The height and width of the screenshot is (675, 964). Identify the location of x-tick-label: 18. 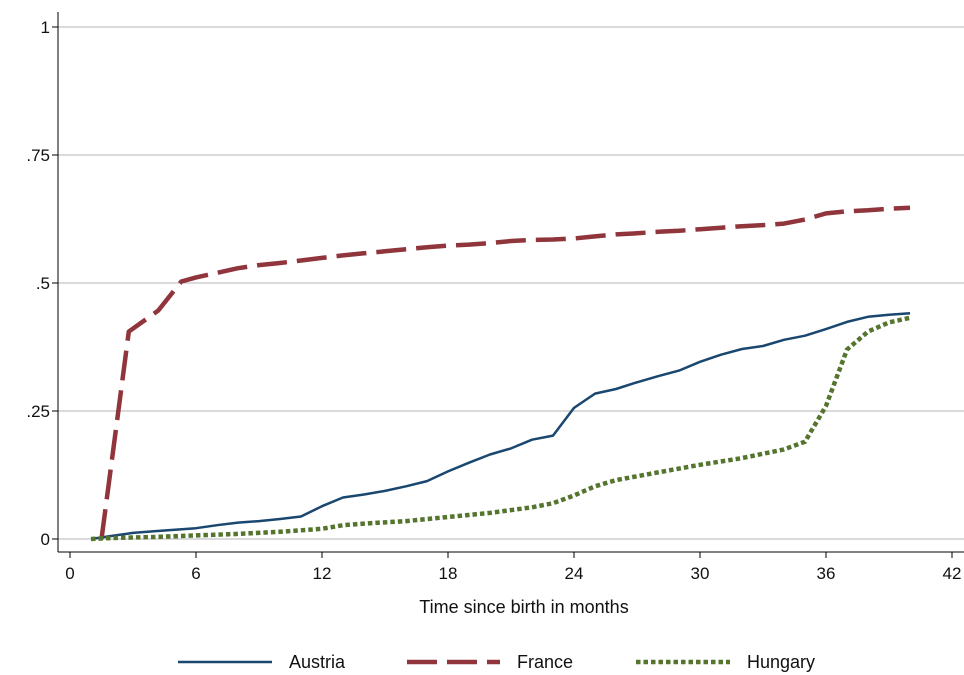
(448, 573).